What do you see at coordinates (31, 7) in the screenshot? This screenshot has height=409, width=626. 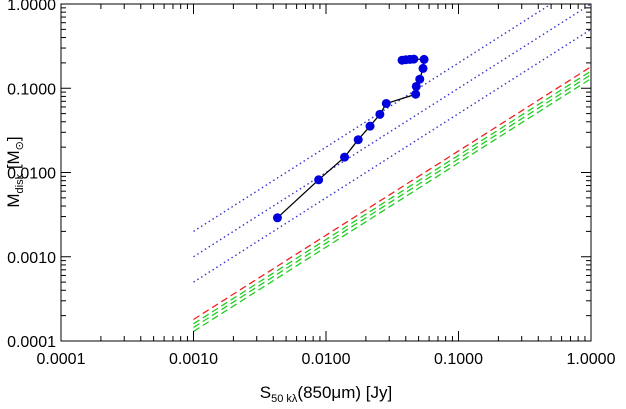 I see `y-tick-label: 1.0000` at bounding box center [31, 7].